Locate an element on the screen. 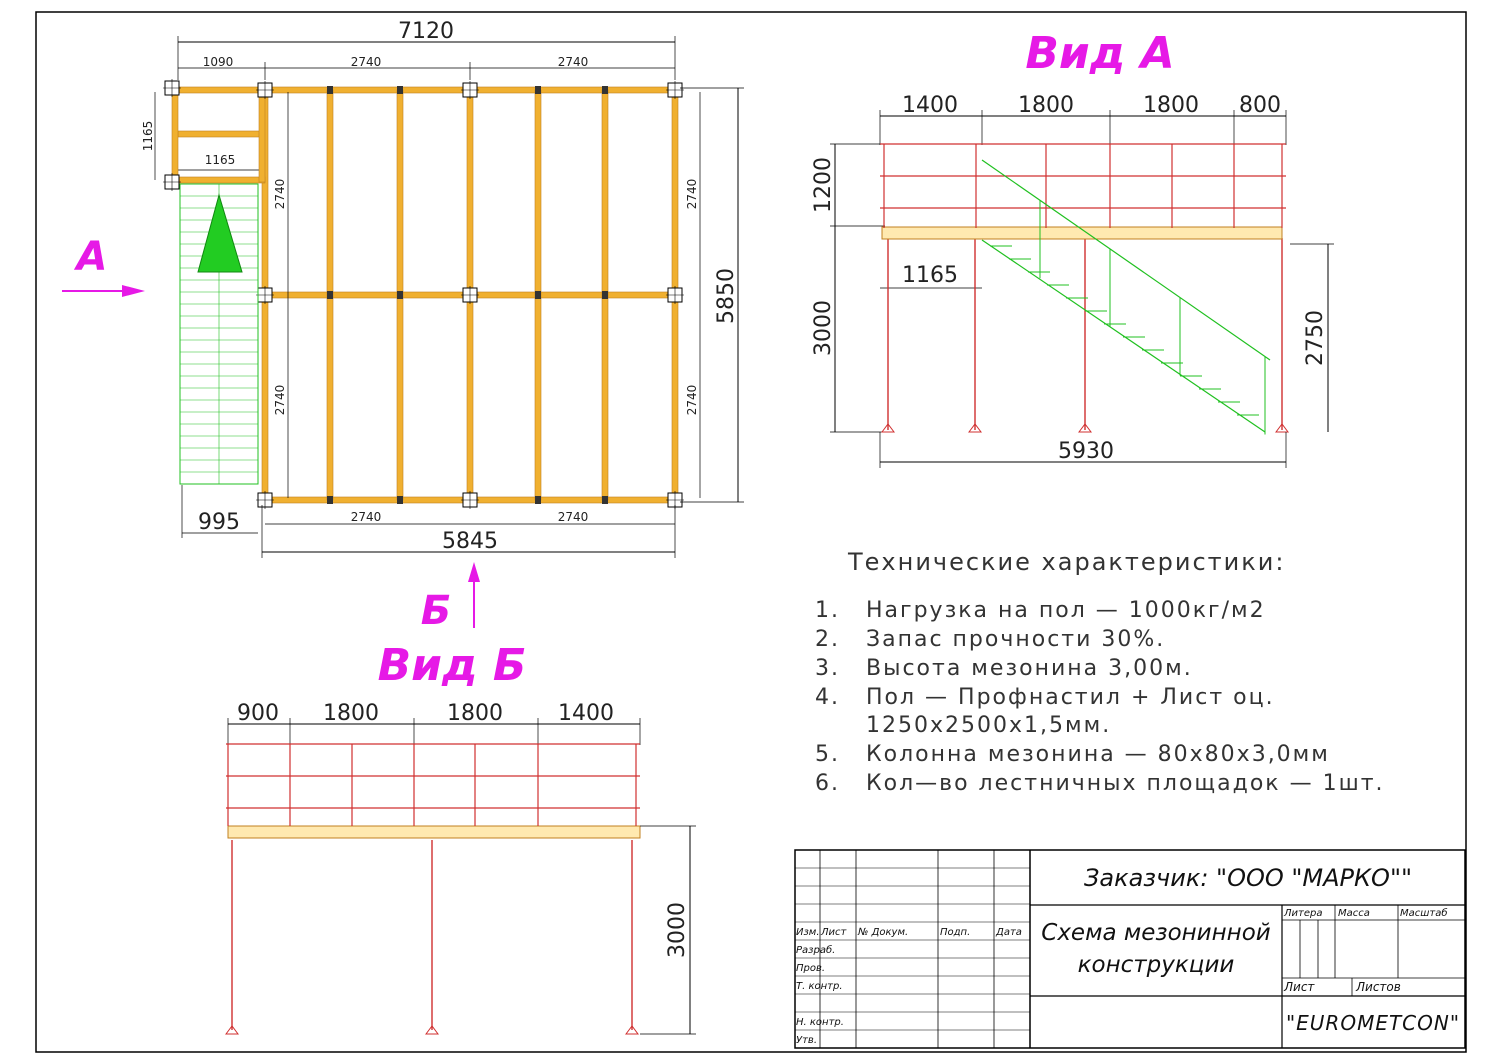 The height and width of the screenshot is (1060, 1500). view-a-stair-offset: 1165 is located at coordinates (930, 275).